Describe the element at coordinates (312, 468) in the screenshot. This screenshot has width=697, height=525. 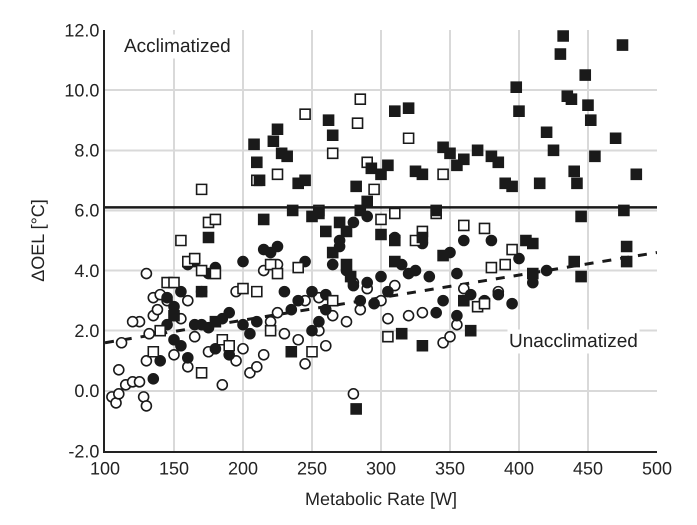
I see `x-tick-label: 250` at that location.